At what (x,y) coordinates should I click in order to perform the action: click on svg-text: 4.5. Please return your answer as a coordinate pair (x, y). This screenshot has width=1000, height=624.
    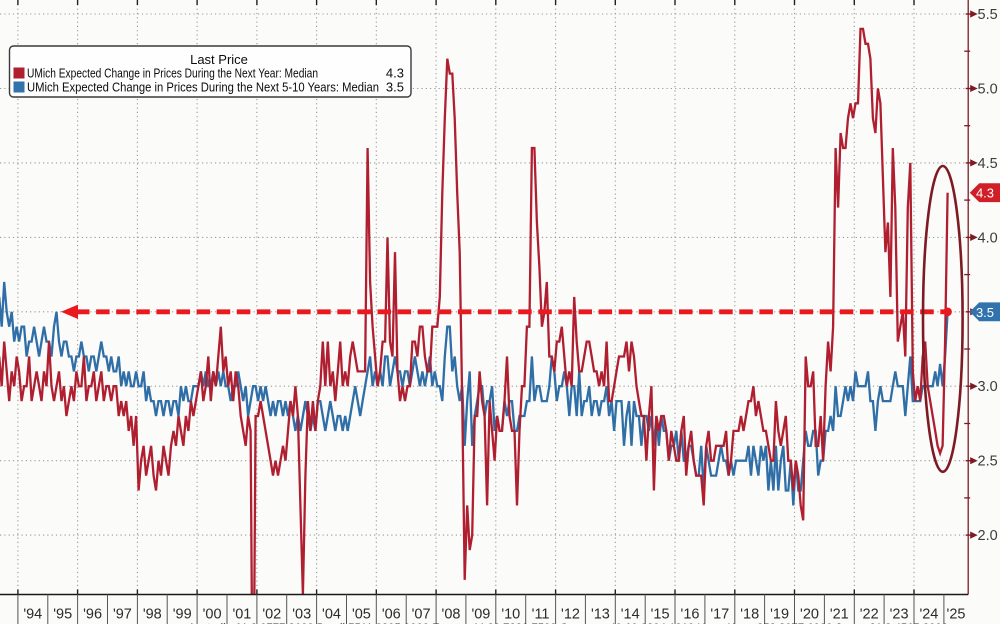
    Looking at the image, I should click on (988, 164).